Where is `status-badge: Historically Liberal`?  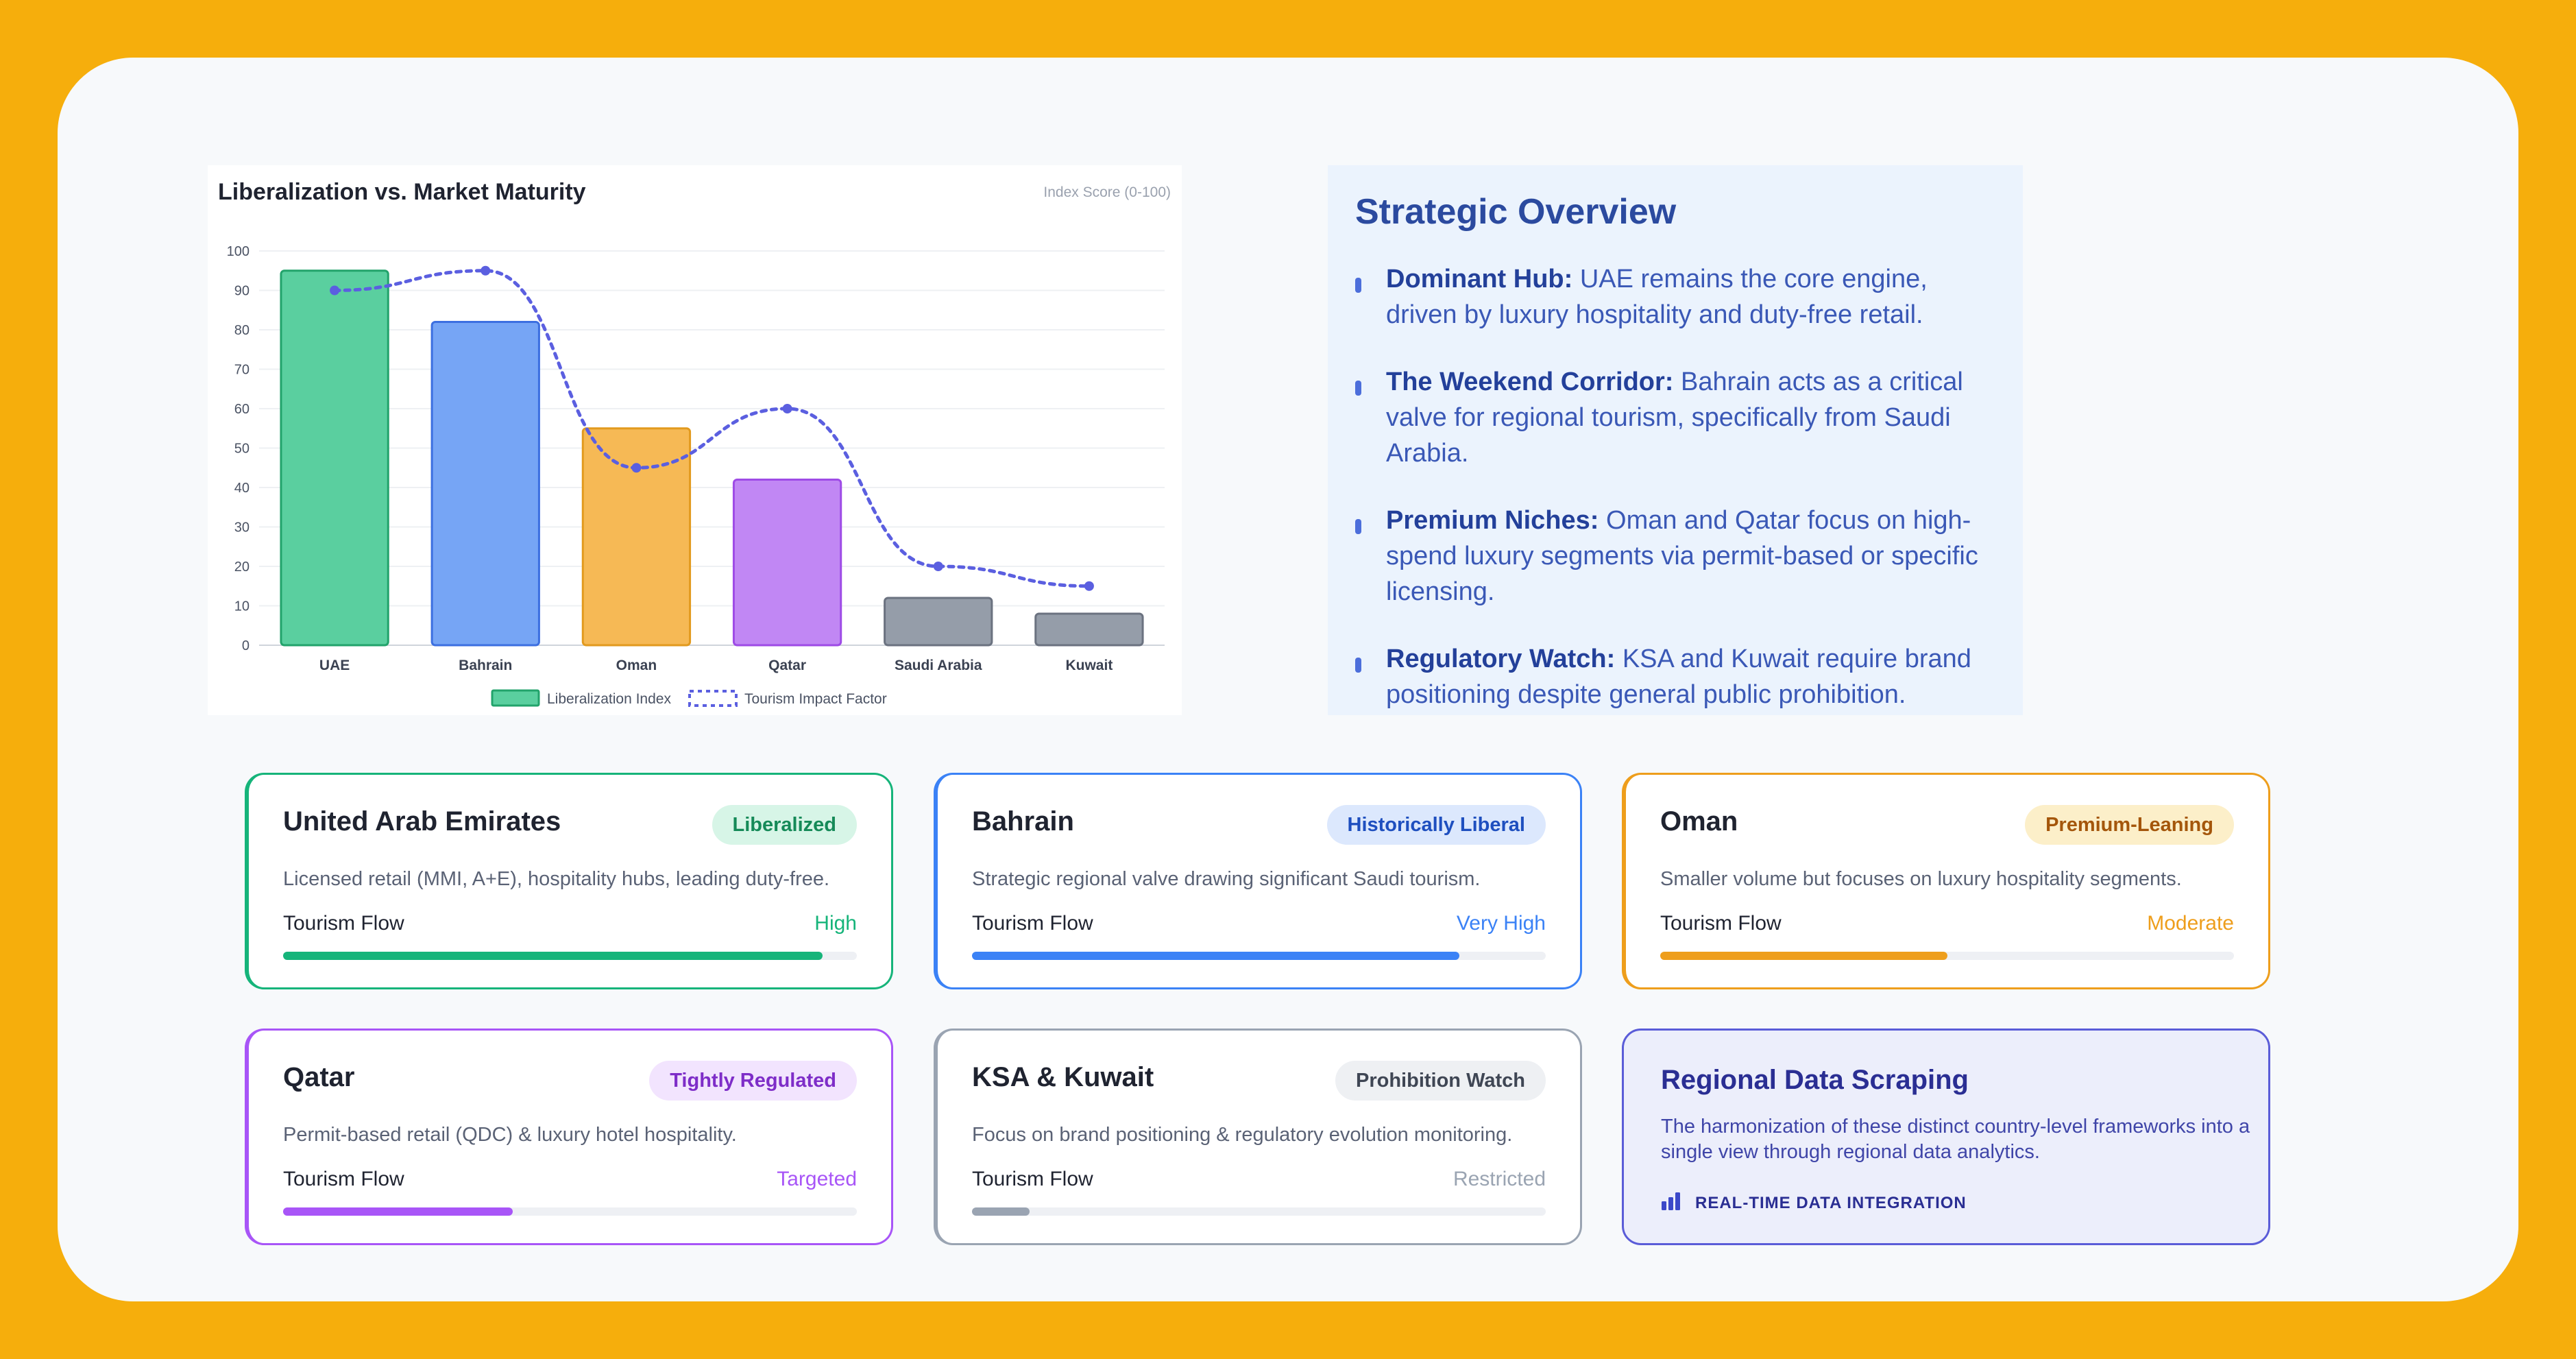
status-badge: Historically Liberal is located at coordinates (1436, 825).